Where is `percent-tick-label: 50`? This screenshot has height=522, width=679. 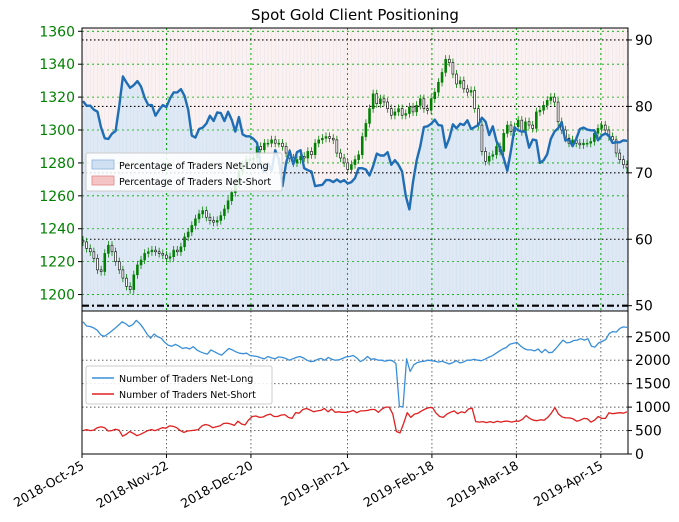 percent-tick-label: 50 is located at coordinates (644, 307).